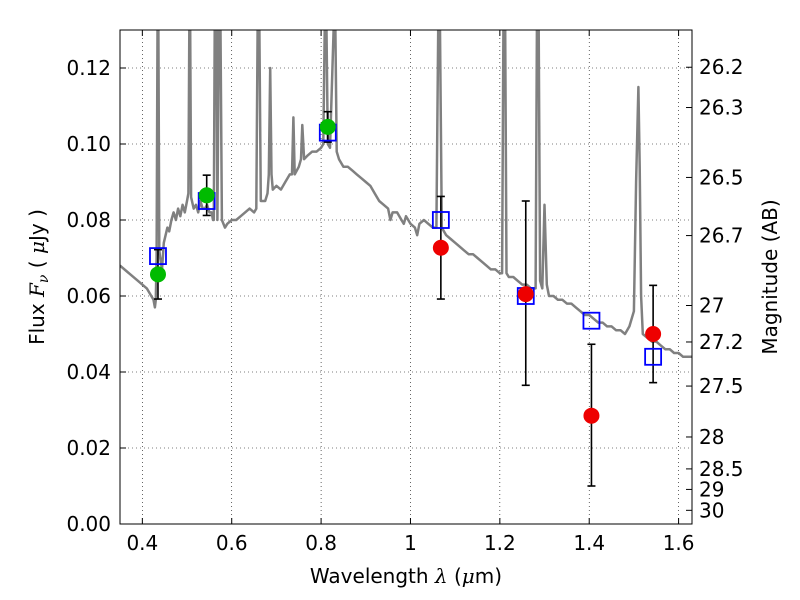 This screenshot has height=600, width=800. What do you see at coordinates (232, 543) in the screenshot?
I see `x-tick-label: 0.6` at bounding box center [232, 543].